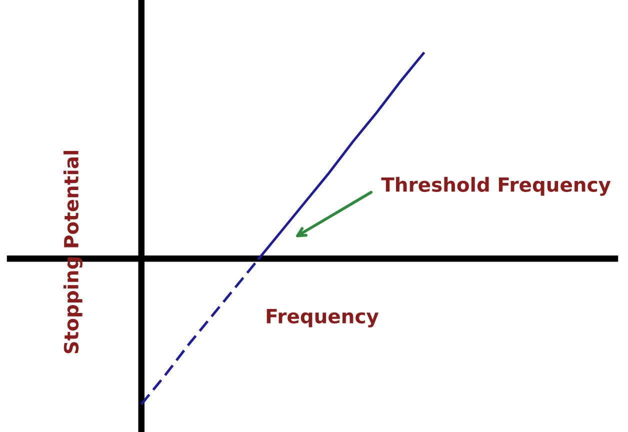  I want to click on annotation: Threshold Frequency, so click(496, 186).